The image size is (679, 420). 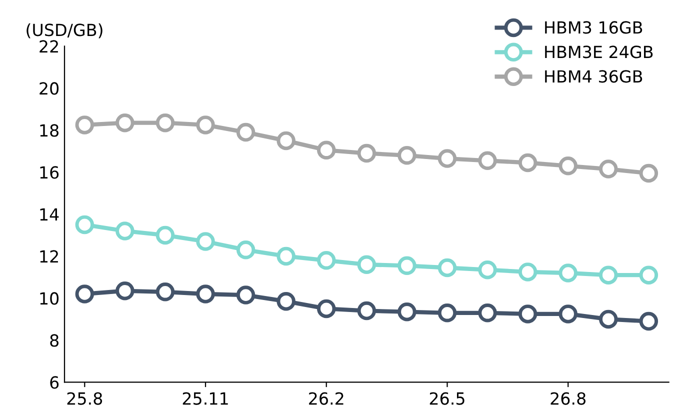 What do you see at coordinates (54, 382) in the screenshot?
I see `y-tick-label: 6` at bounding box center [54, 382].